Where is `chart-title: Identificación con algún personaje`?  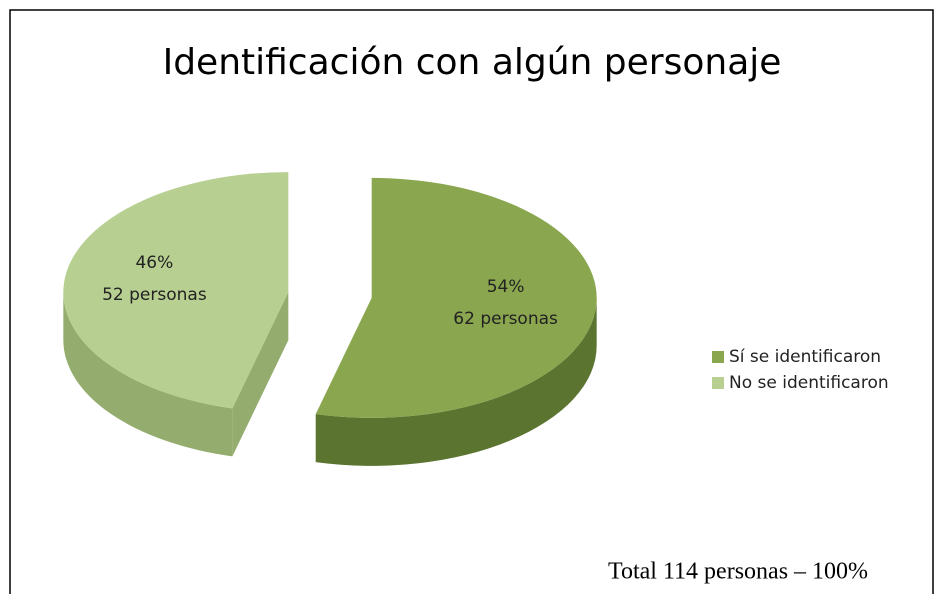 chart-title: Identificación con algún personaje is located at coordinates (472, 62).